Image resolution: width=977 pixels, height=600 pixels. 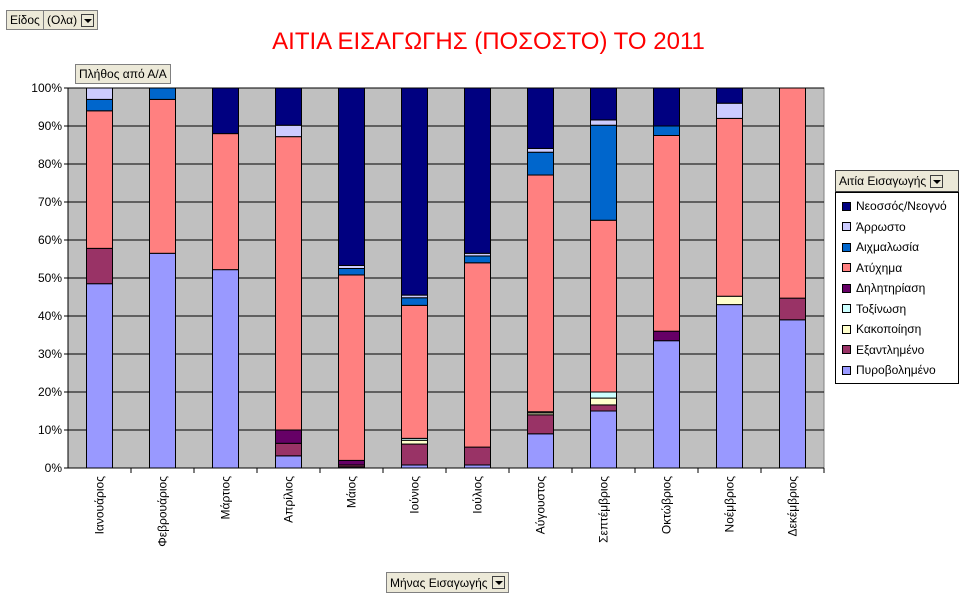 What do you see at coordinates (667, 505) in the screenshot?
I see `x-tick-label: Οκτώβριος` at bounding box center [667, 505].